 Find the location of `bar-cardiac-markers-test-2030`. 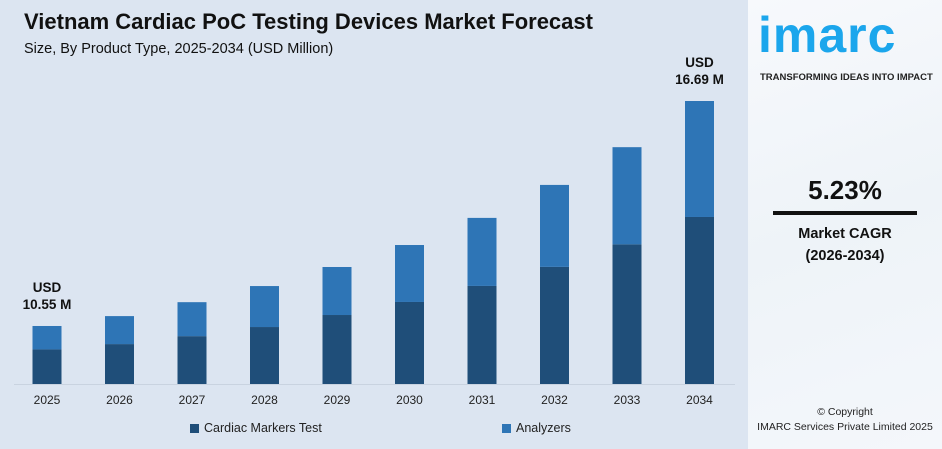

bar-cardiac-markers-test-2030 is located at coordinates (409, 342).